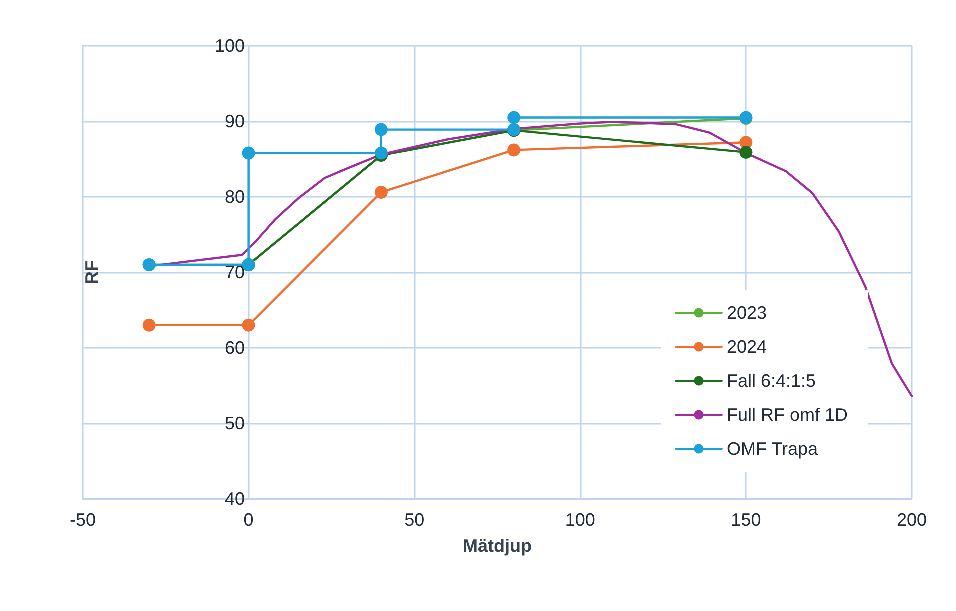 The height and width of the screenshot is (611, 956). What do you see at coordinates (414, 520) in the screenshot?
I see `x-tick-label: 50` at bounding box center [414, 520].